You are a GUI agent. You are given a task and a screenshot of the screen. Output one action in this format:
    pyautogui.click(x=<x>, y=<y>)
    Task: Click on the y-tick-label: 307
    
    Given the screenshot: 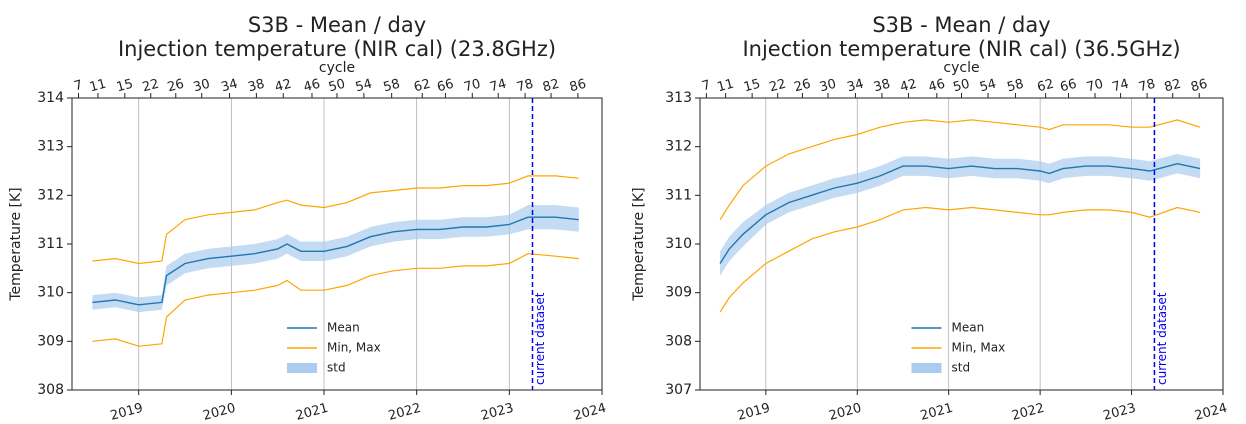 What is the action you would take?
    pyautogui.click(x=678, y=390)
    